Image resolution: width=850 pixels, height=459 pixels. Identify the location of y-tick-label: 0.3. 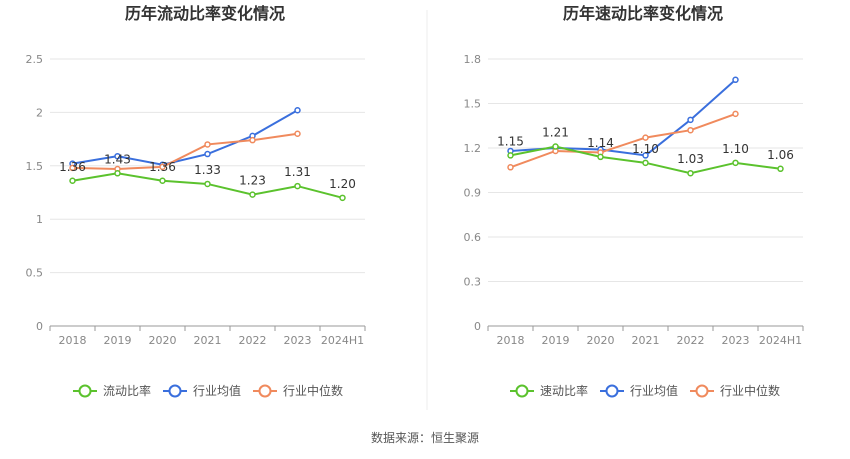
(473, 282).